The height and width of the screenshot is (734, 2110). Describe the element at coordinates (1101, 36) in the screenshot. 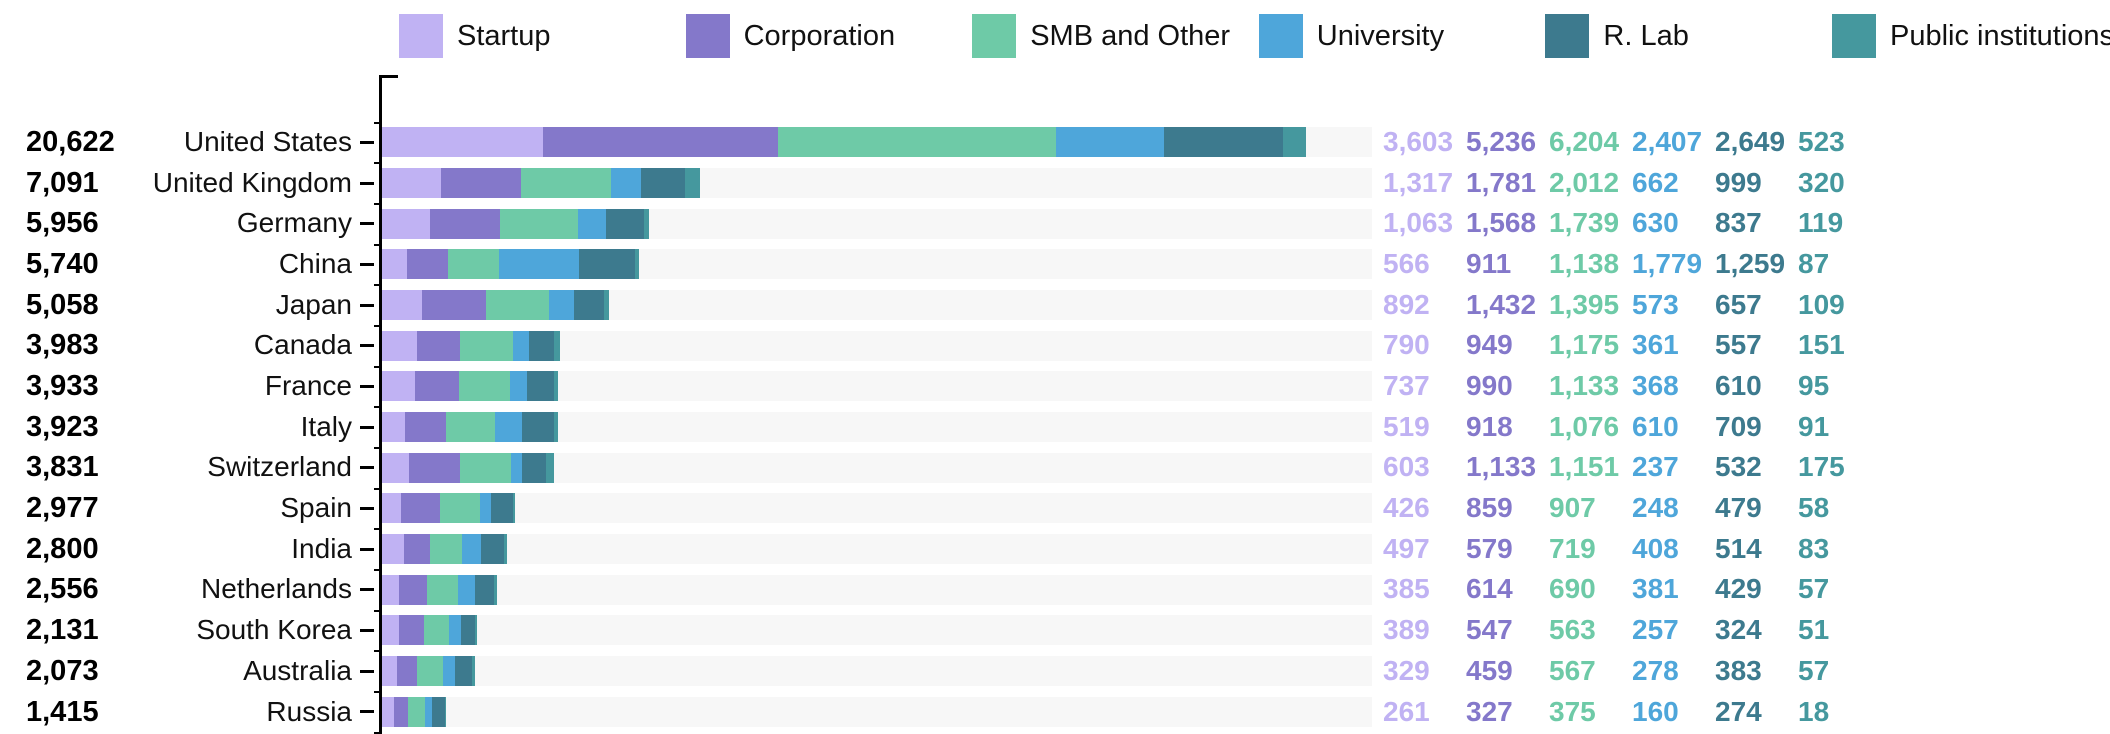

I see `legend-item-smb-and-other: SMB and Other` at that location.